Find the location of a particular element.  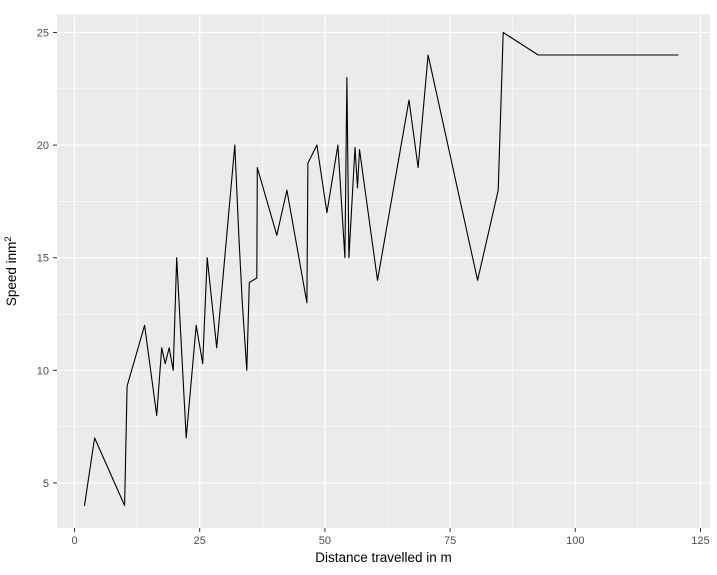

x-tick-label: 125 is located at coordinates (700, 541).